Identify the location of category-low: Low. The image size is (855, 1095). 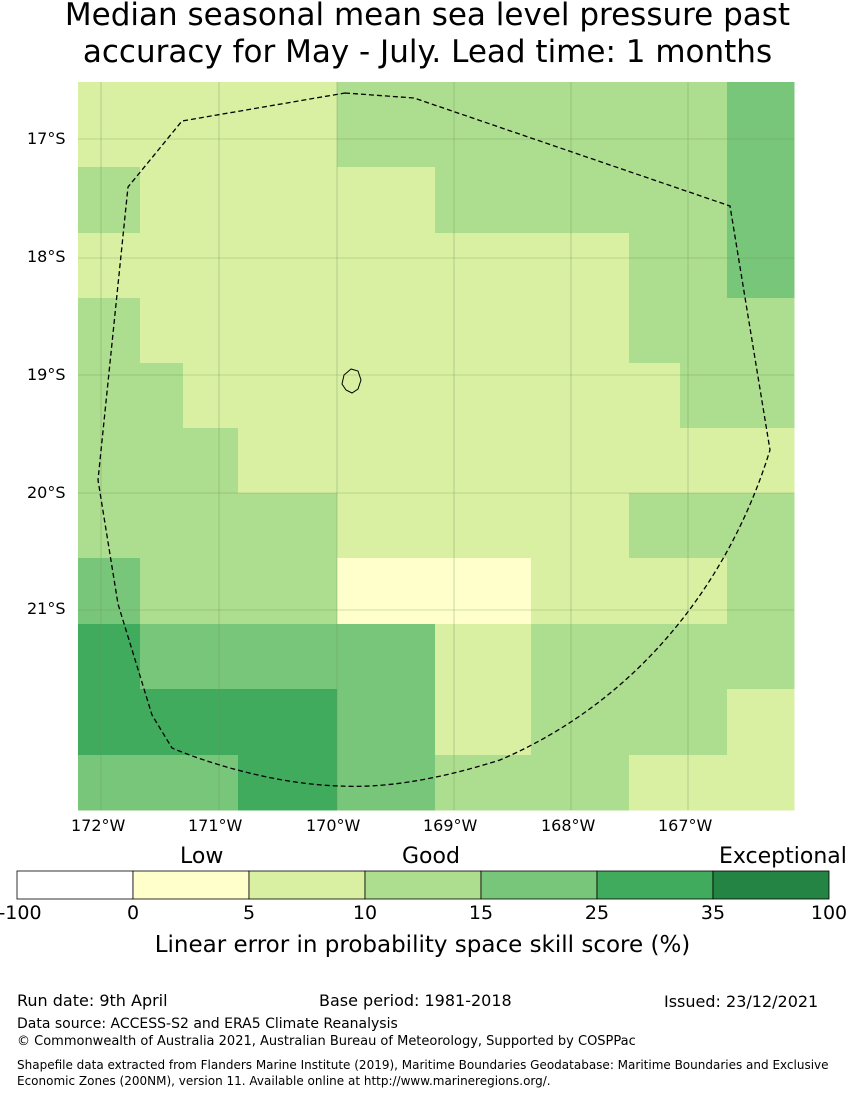
(202, 856).